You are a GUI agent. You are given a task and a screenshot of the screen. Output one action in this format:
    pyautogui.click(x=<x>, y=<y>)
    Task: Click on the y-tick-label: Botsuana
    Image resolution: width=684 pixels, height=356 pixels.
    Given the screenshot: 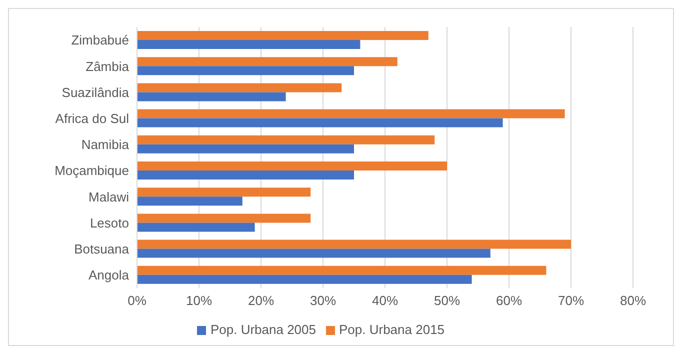 What is the action you would take?
    pyautogui.click(x=102, y=248)
    